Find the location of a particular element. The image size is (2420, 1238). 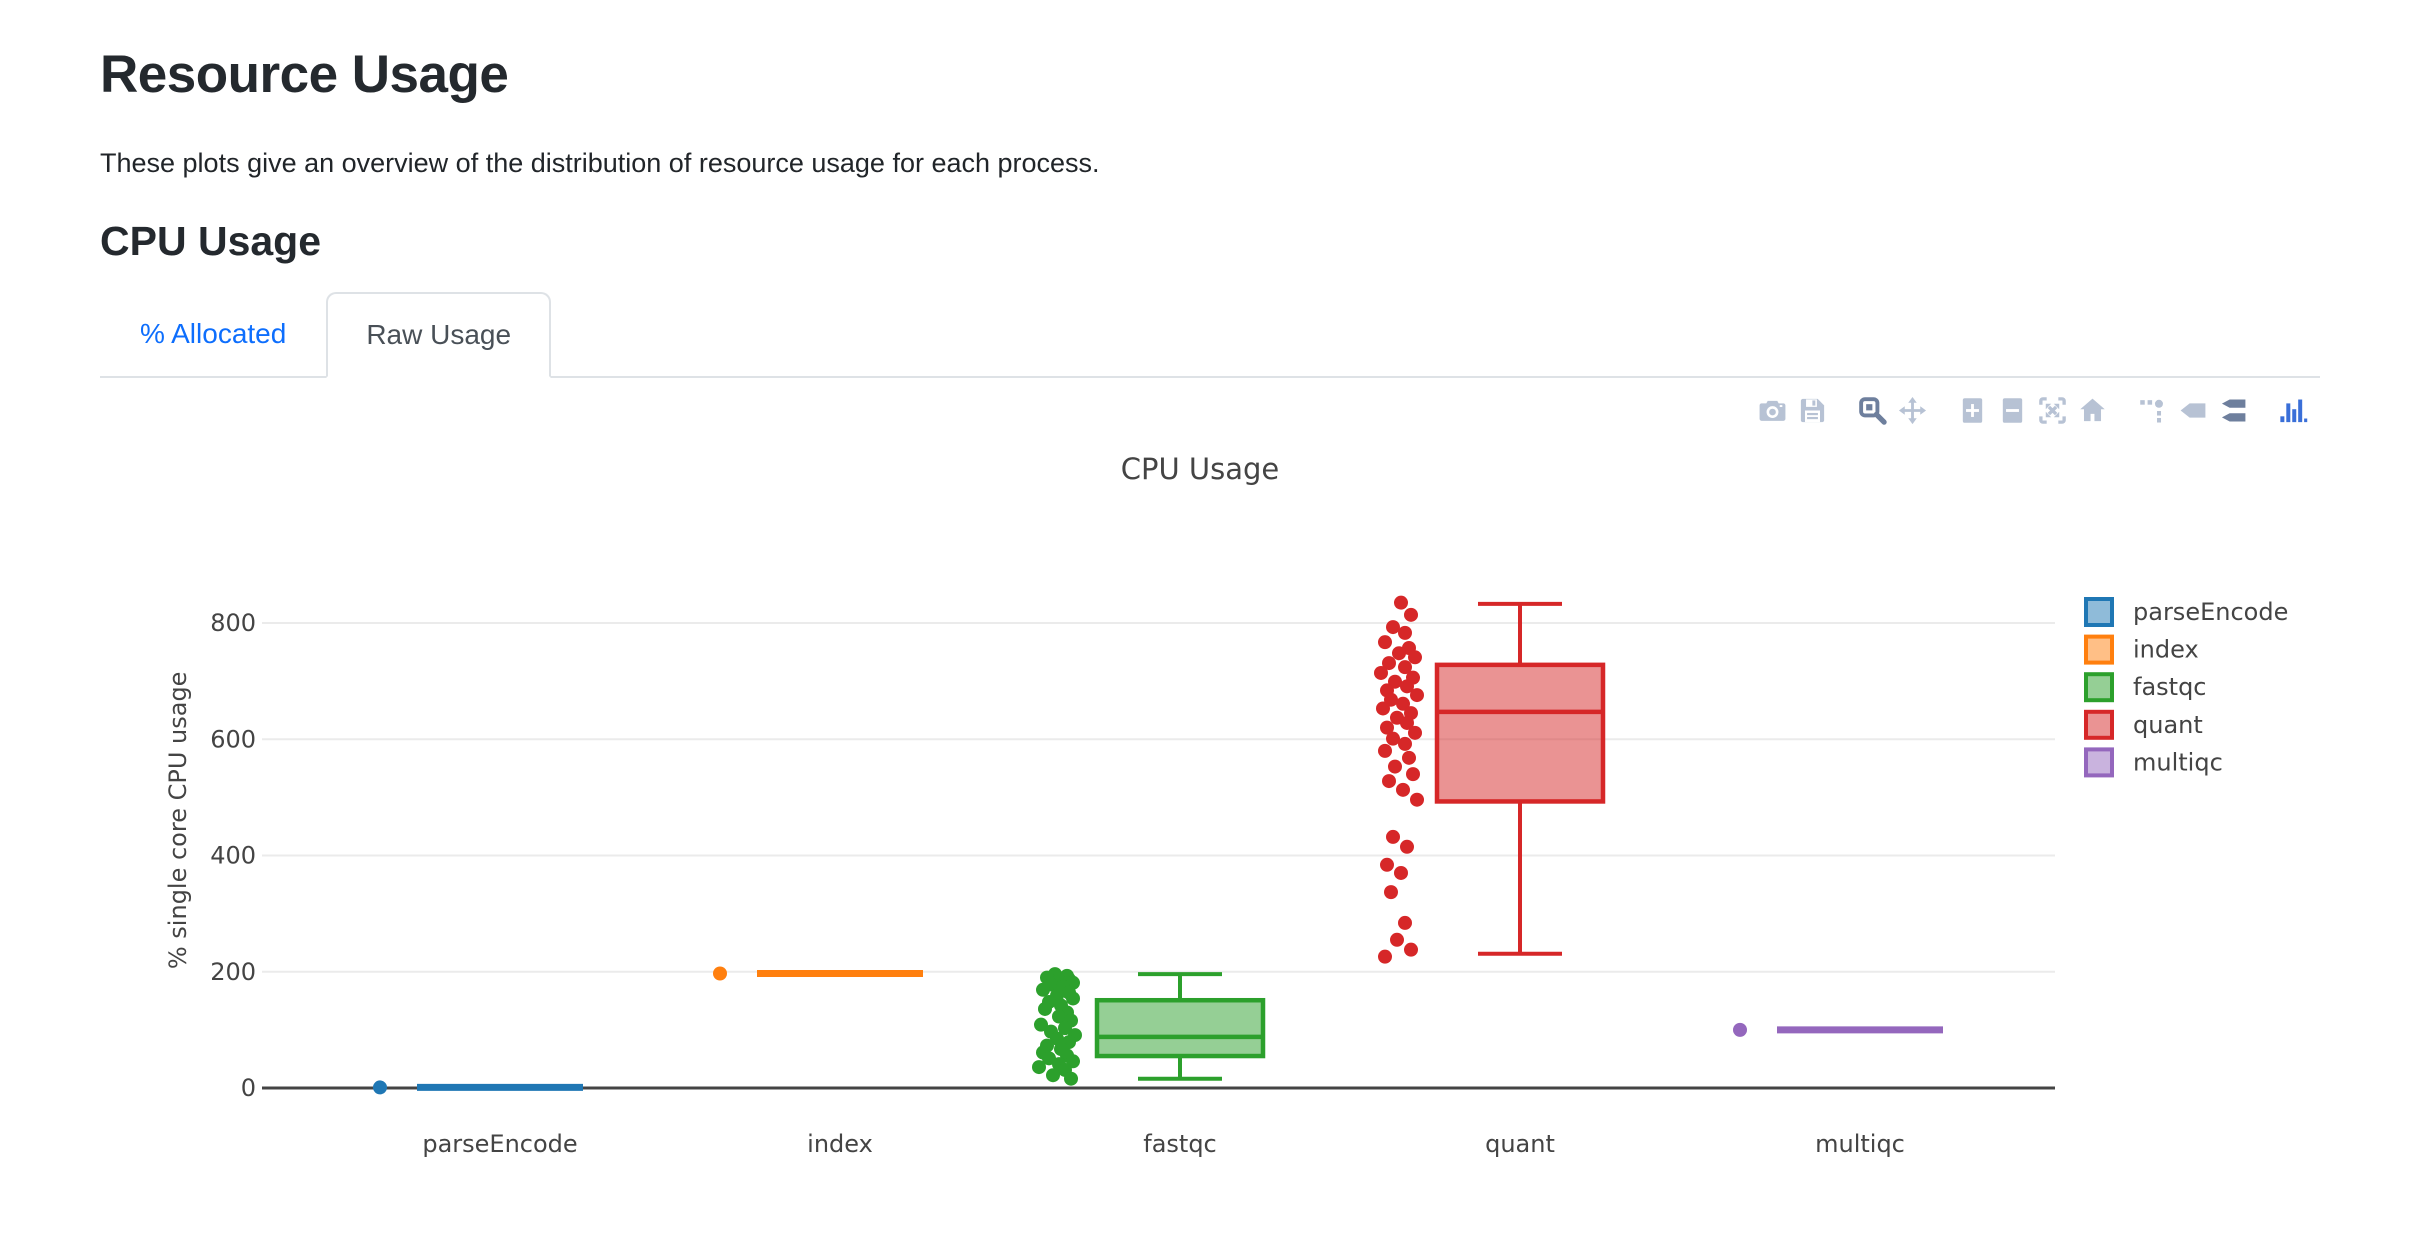

disk-icon is located at coordinates (1812, 410).